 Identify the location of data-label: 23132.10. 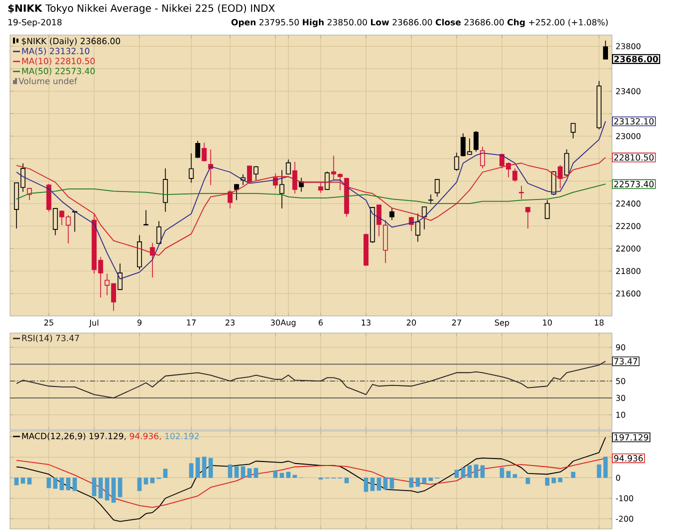
(634, 121).